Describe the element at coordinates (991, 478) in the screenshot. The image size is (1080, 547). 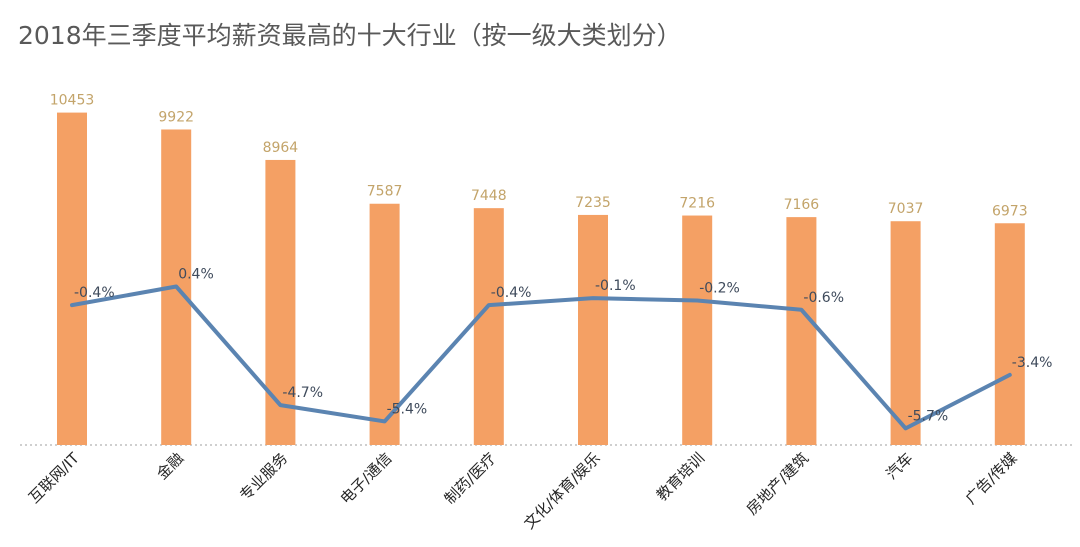
I see `category-label: 广告/传媒` at that location.